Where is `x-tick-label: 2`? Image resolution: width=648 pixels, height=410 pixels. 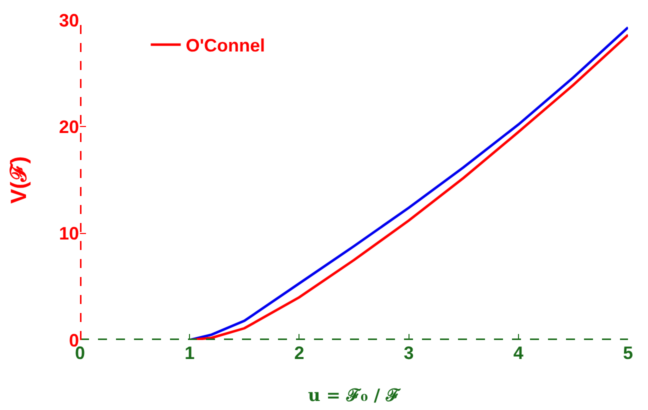
x-tick-label: 2 is located at coordinates (299, 353).